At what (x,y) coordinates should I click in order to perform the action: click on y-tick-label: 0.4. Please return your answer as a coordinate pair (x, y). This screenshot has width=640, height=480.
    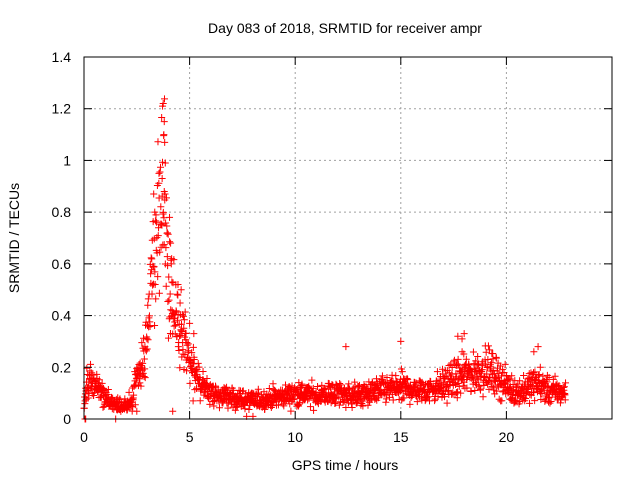
    Looking at the image, I should click on (62, 316).